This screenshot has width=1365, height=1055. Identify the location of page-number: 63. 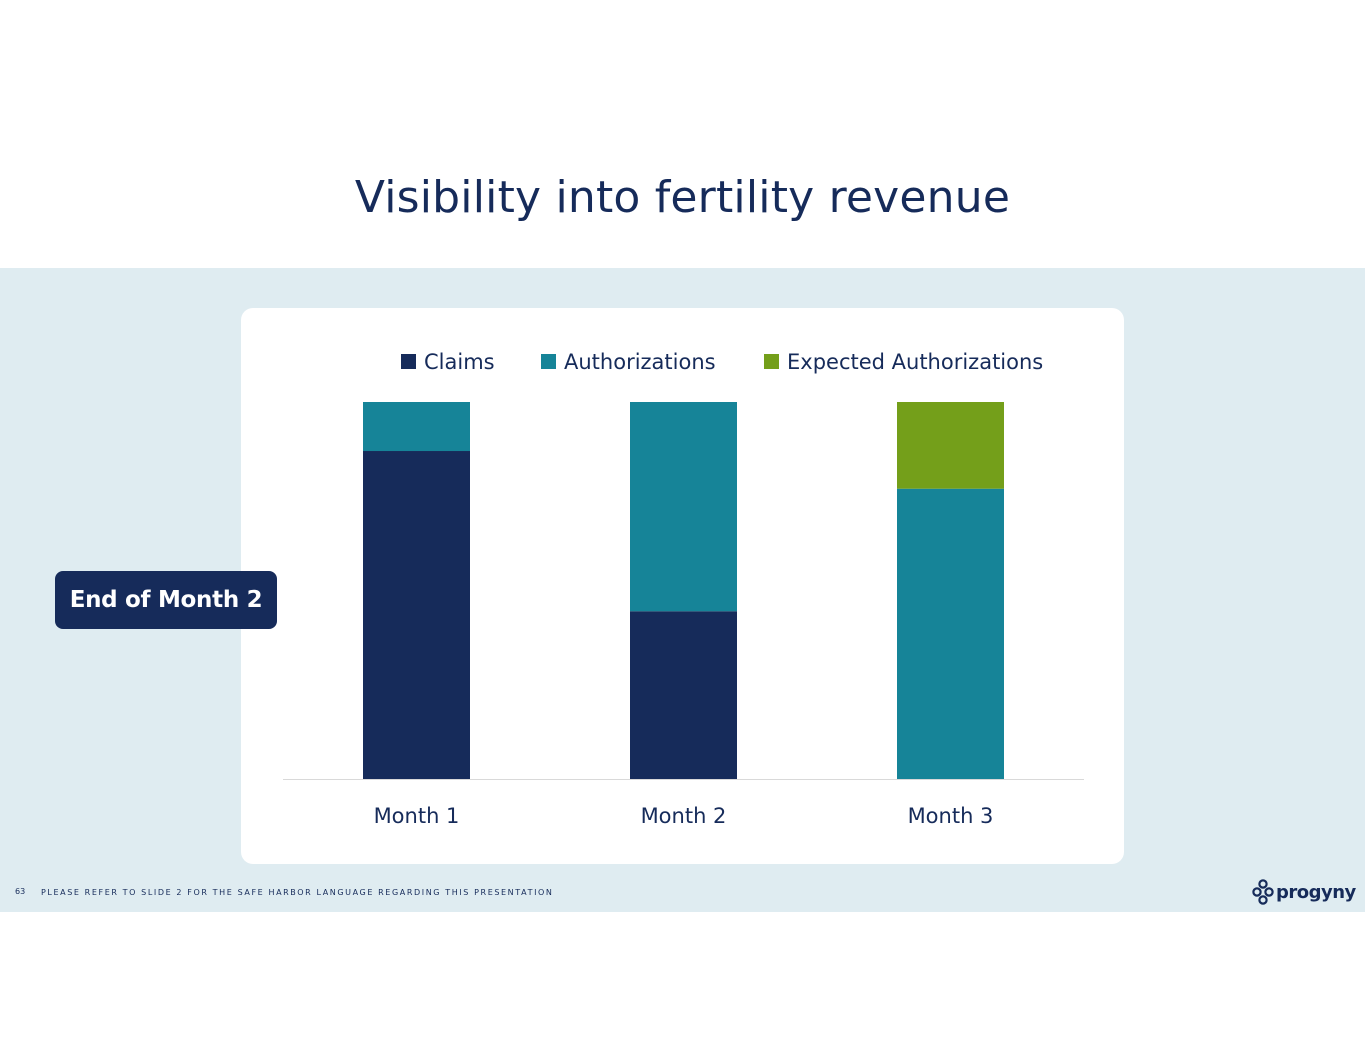
(20, 891).